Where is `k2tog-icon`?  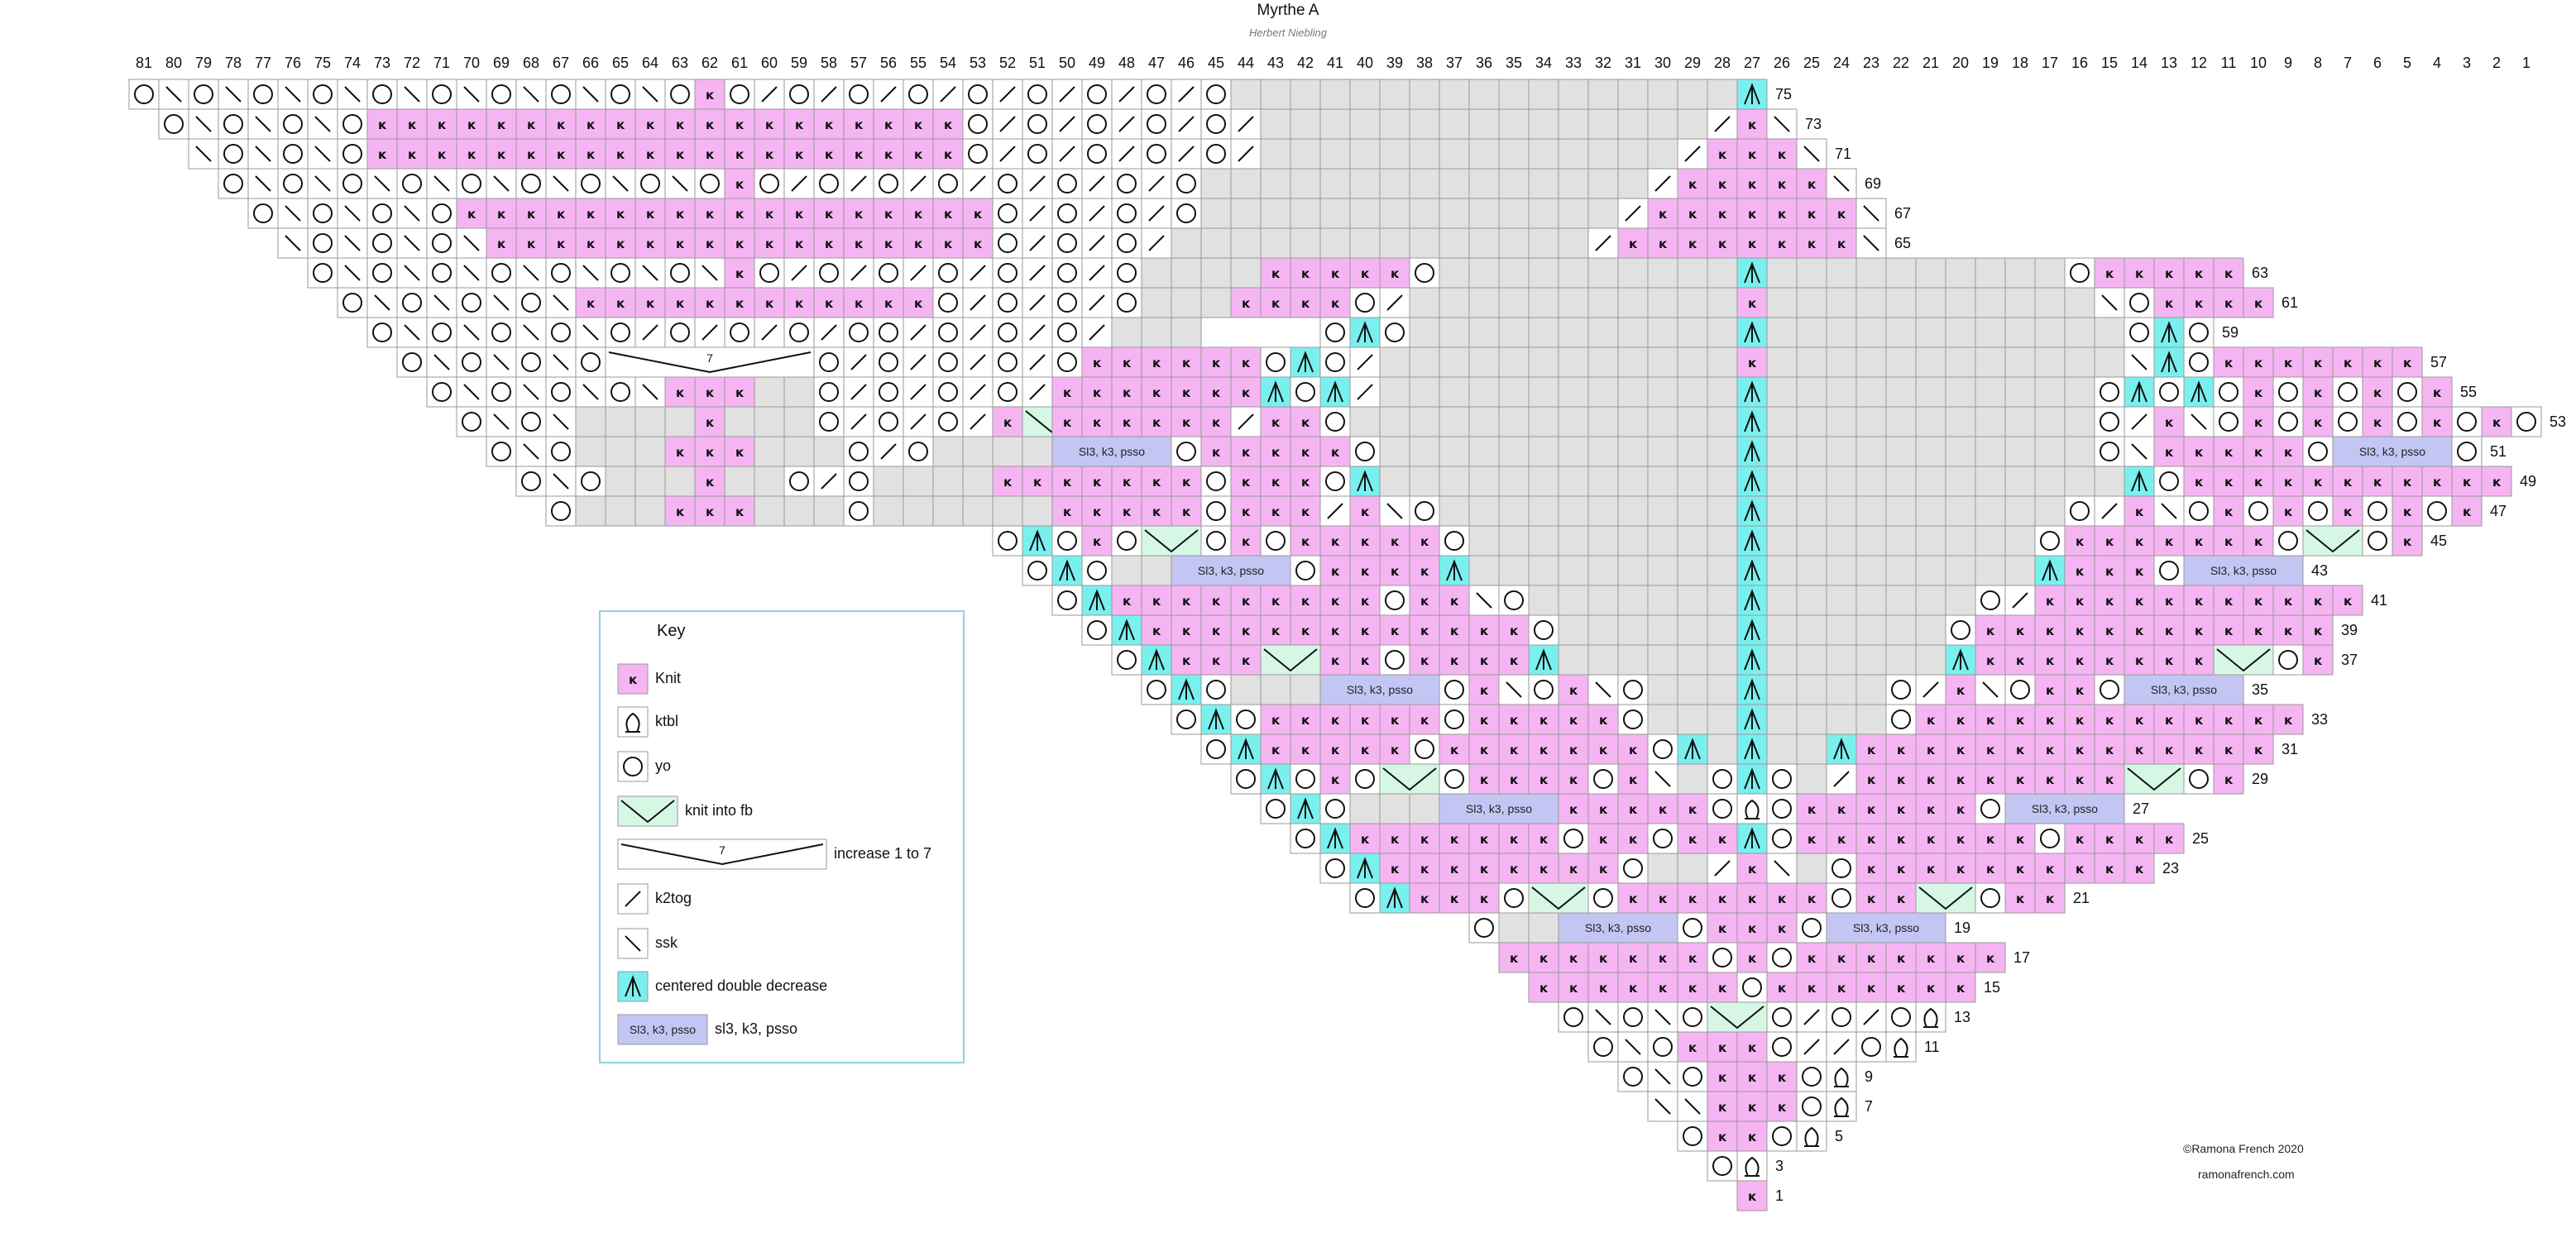 k2tog-icon is located at coordinates (1038, 392).